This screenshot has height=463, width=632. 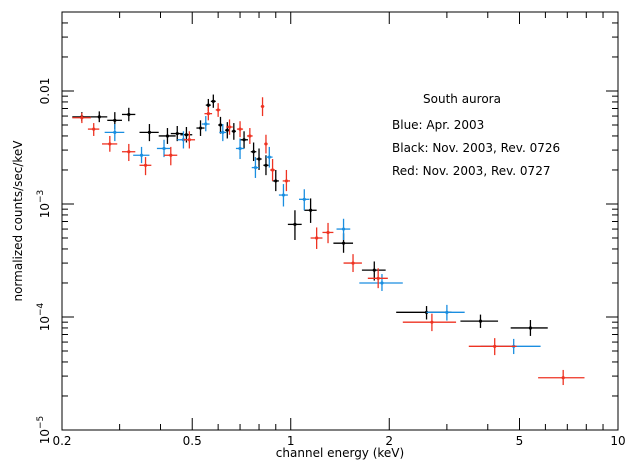 I want to click on x-tick-label: 5, so click(x=520, y=441).